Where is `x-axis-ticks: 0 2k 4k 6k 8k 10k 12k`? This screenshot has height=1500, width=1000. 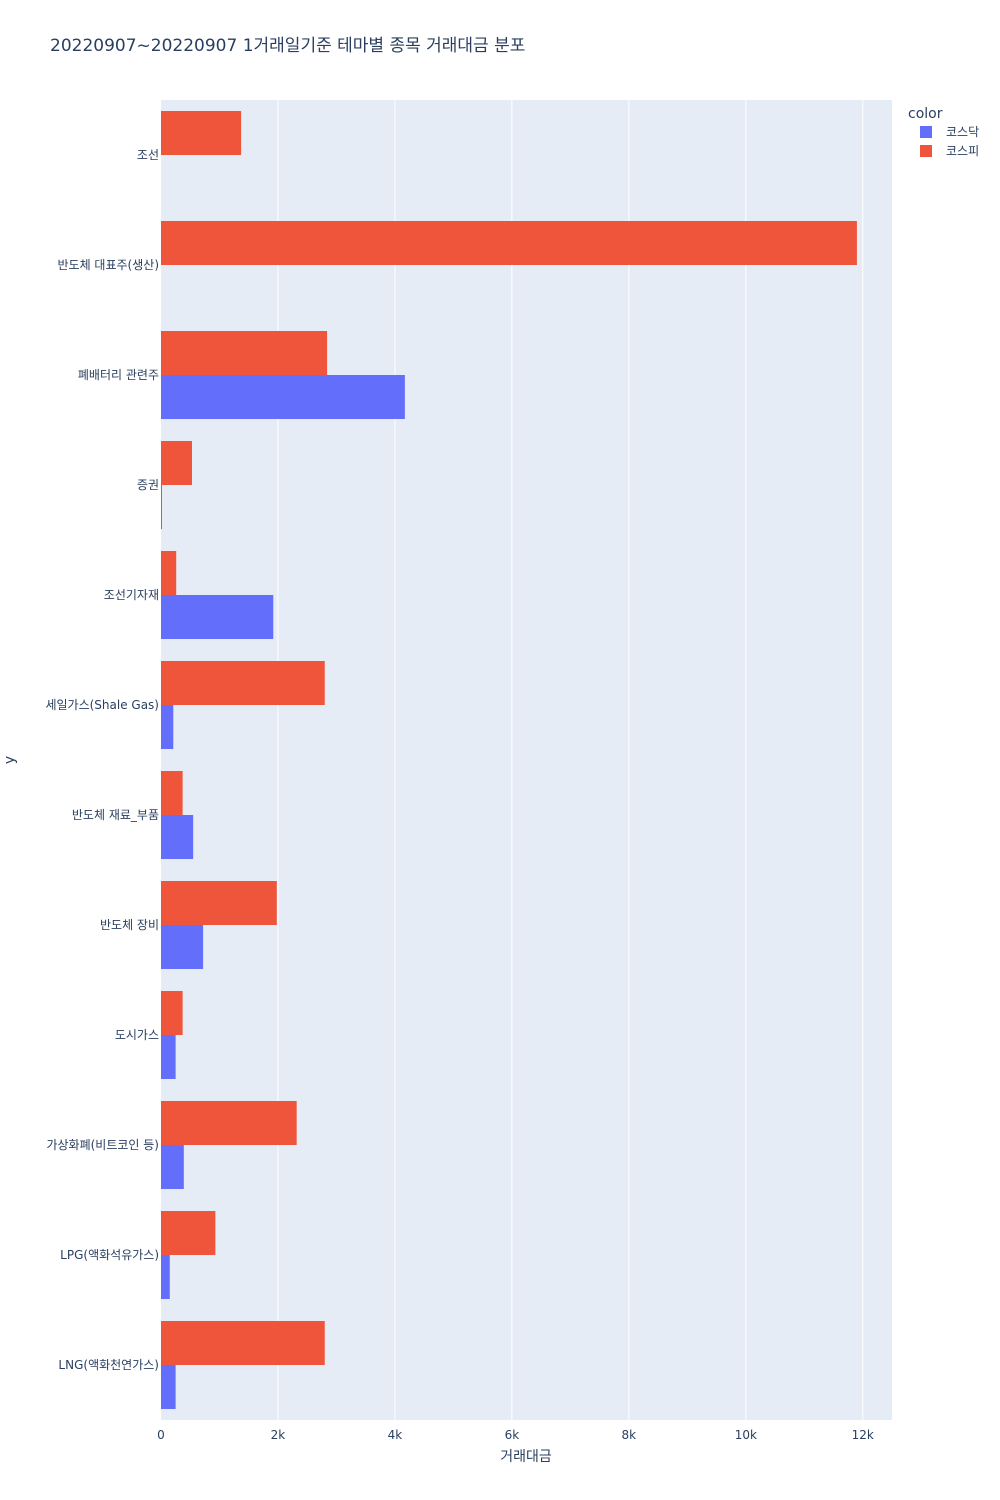
x-axis-ticks: 0 2k 4k 6k 8k 10k 12k is located at coordinates (515, 1435).